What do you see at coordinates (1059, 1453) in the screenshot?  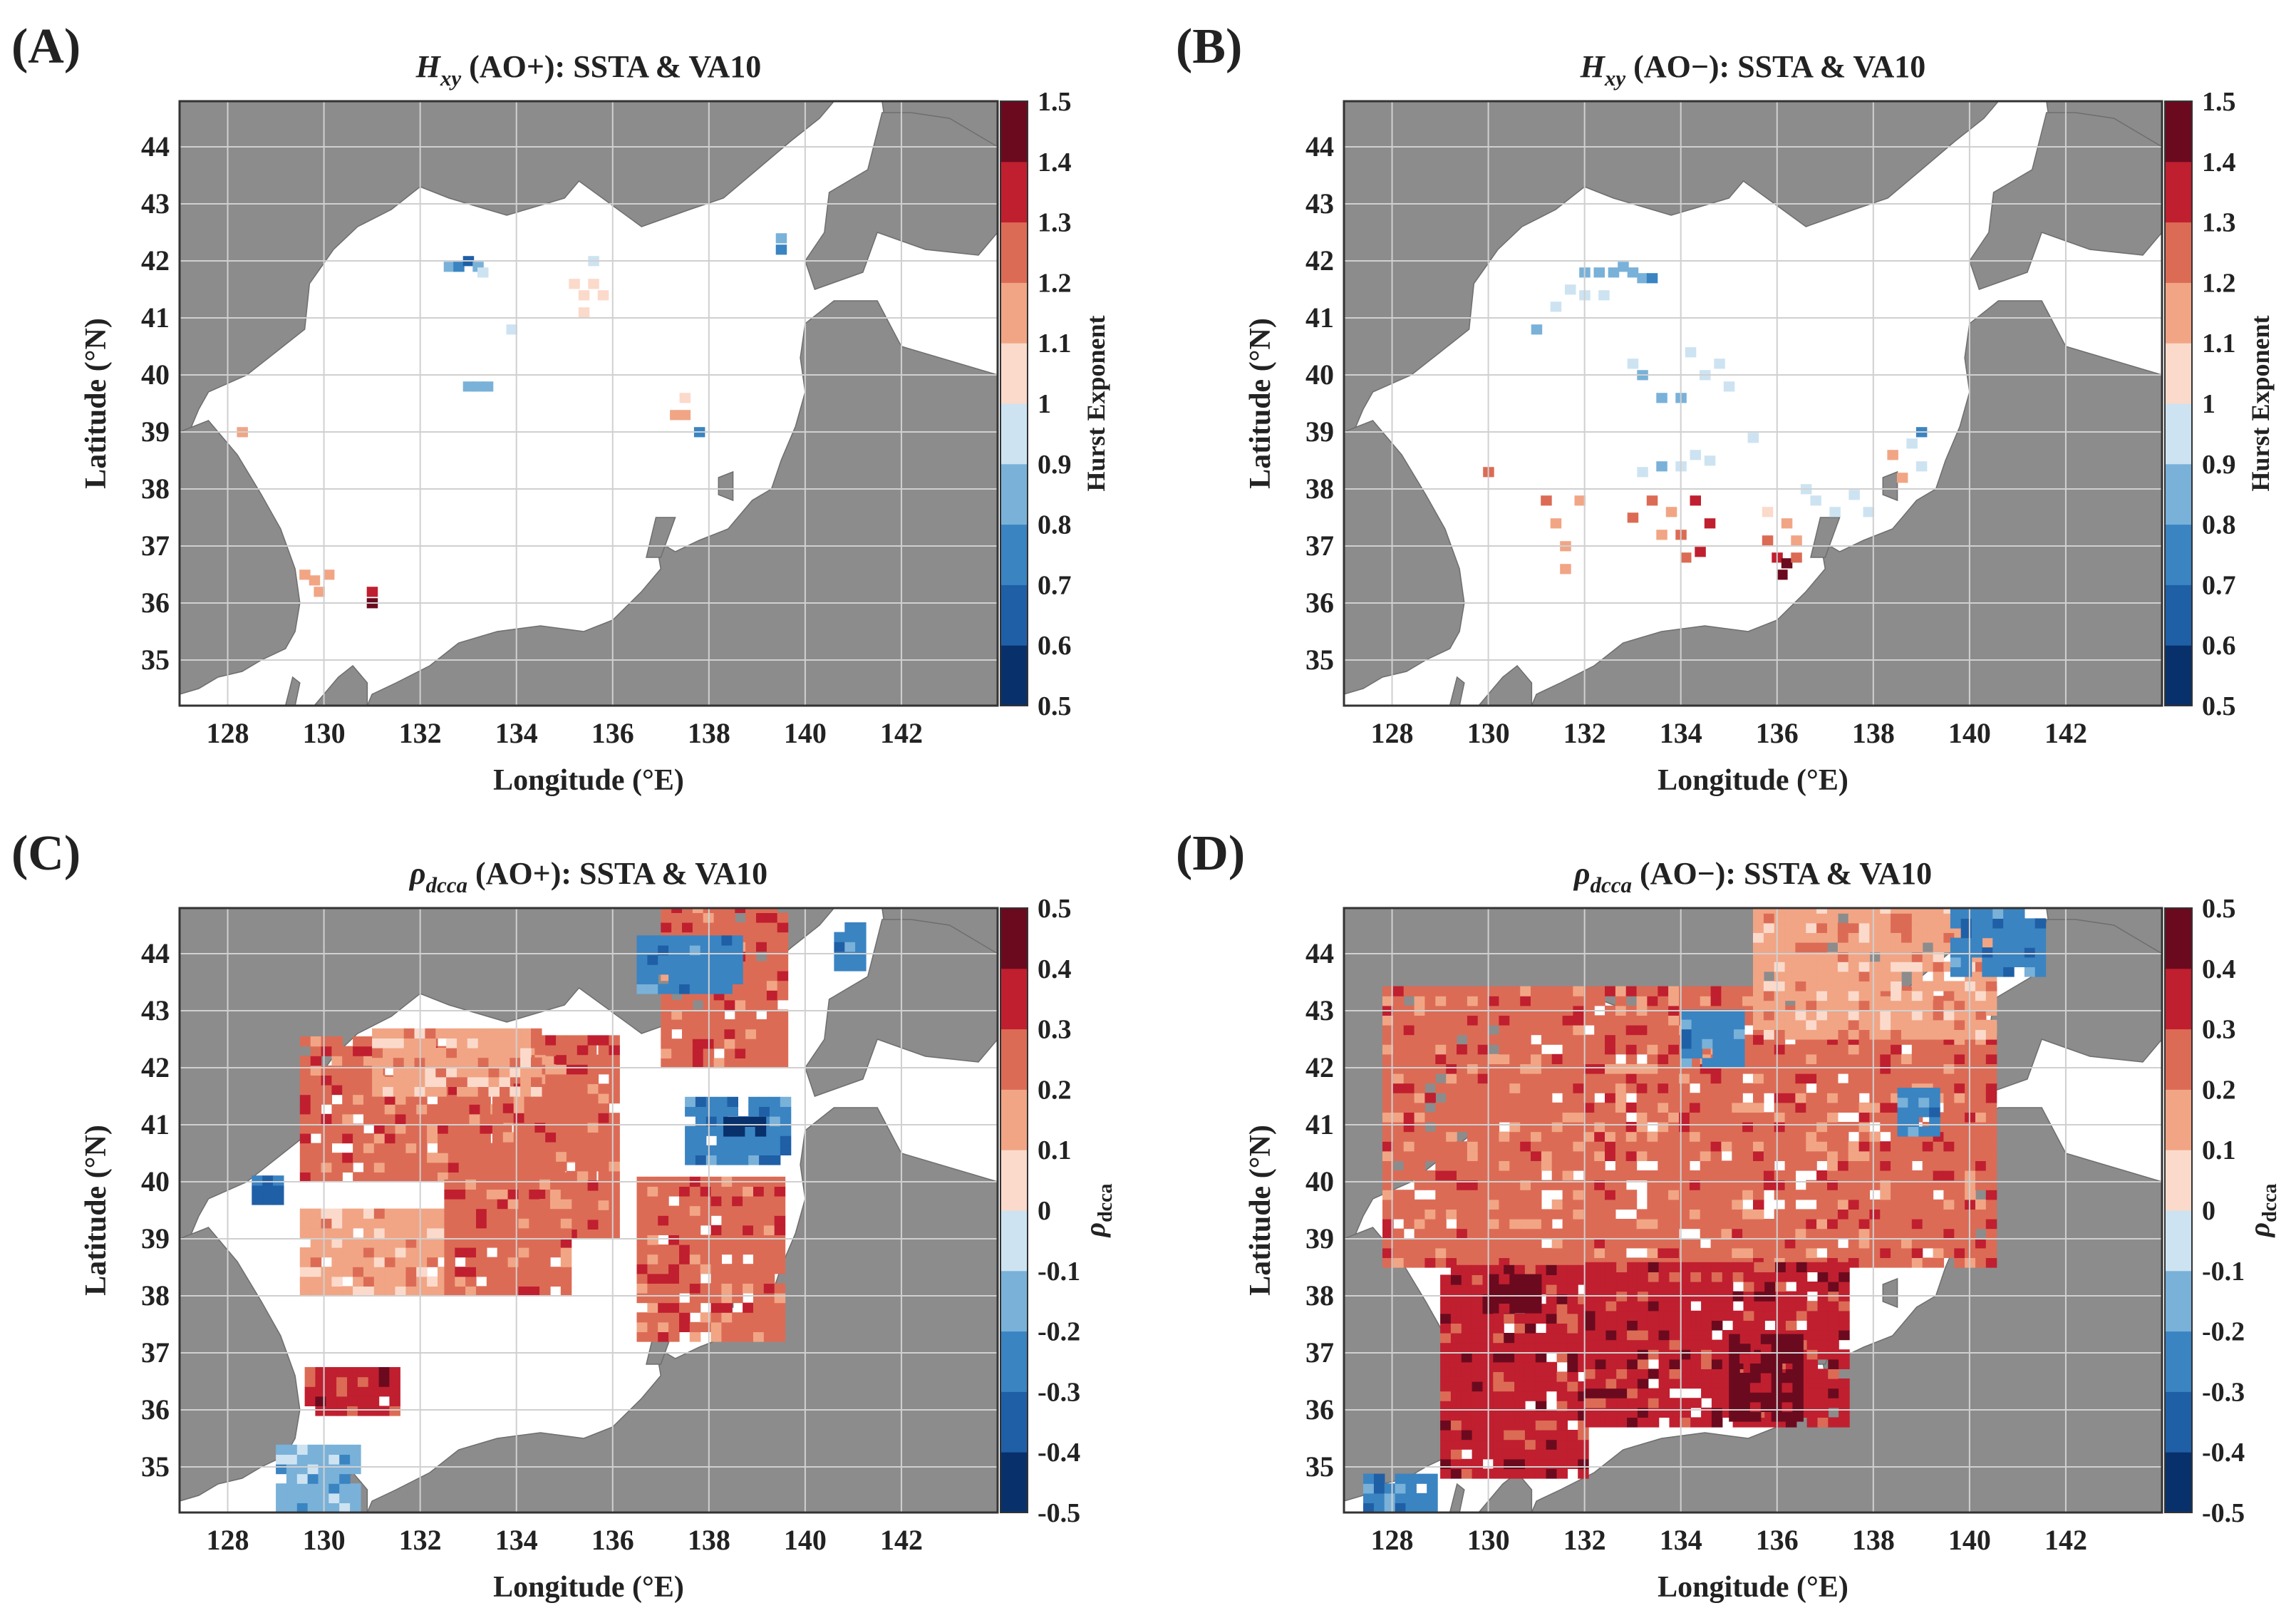 I see `colorbar-tick-label: -0.4` at bounding box center [1059, 1453].